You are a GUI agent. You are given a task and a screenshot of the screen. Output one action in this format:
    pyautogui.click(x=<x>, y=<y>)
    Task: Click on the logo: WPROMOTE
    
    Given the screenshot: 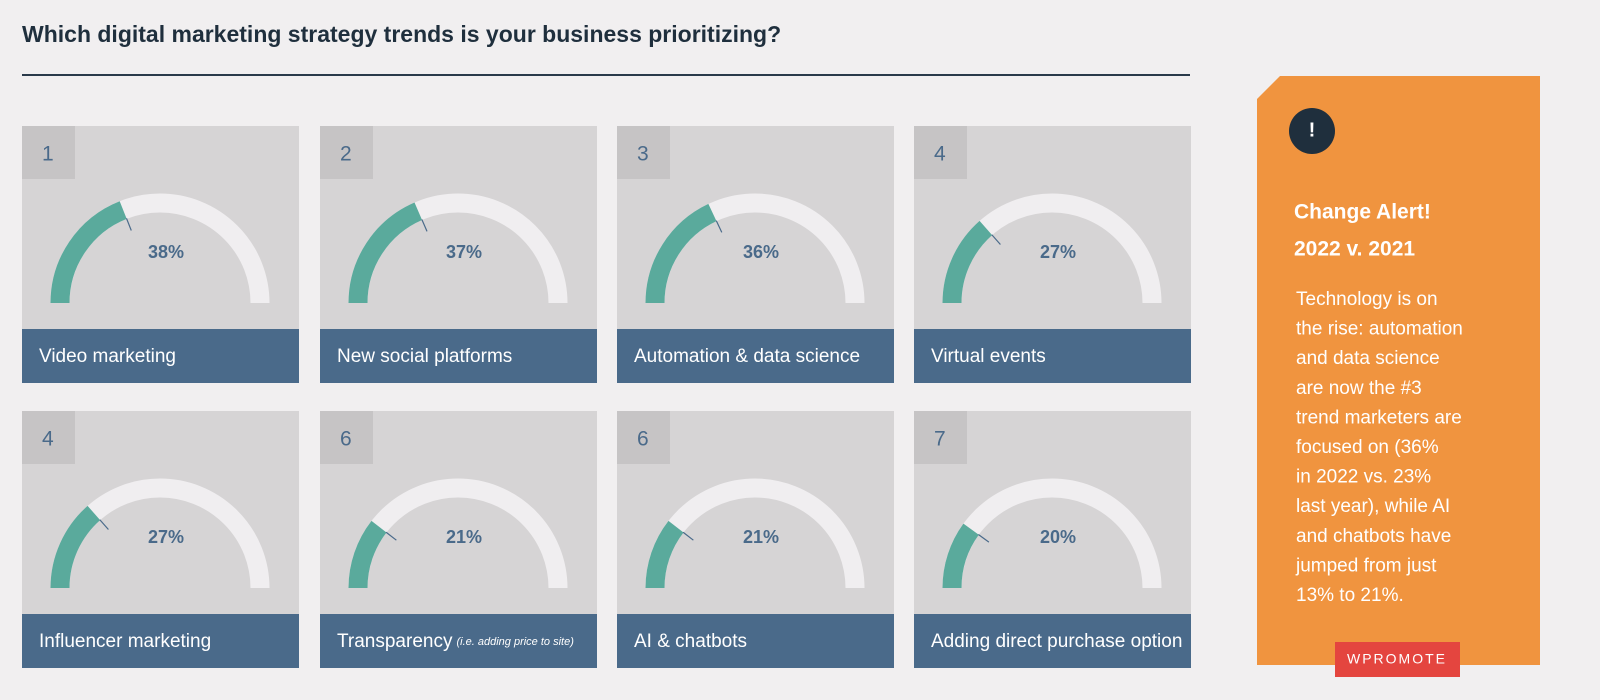 What is the action you would take?
    pyautogui.click(x=1397, y=659)
    